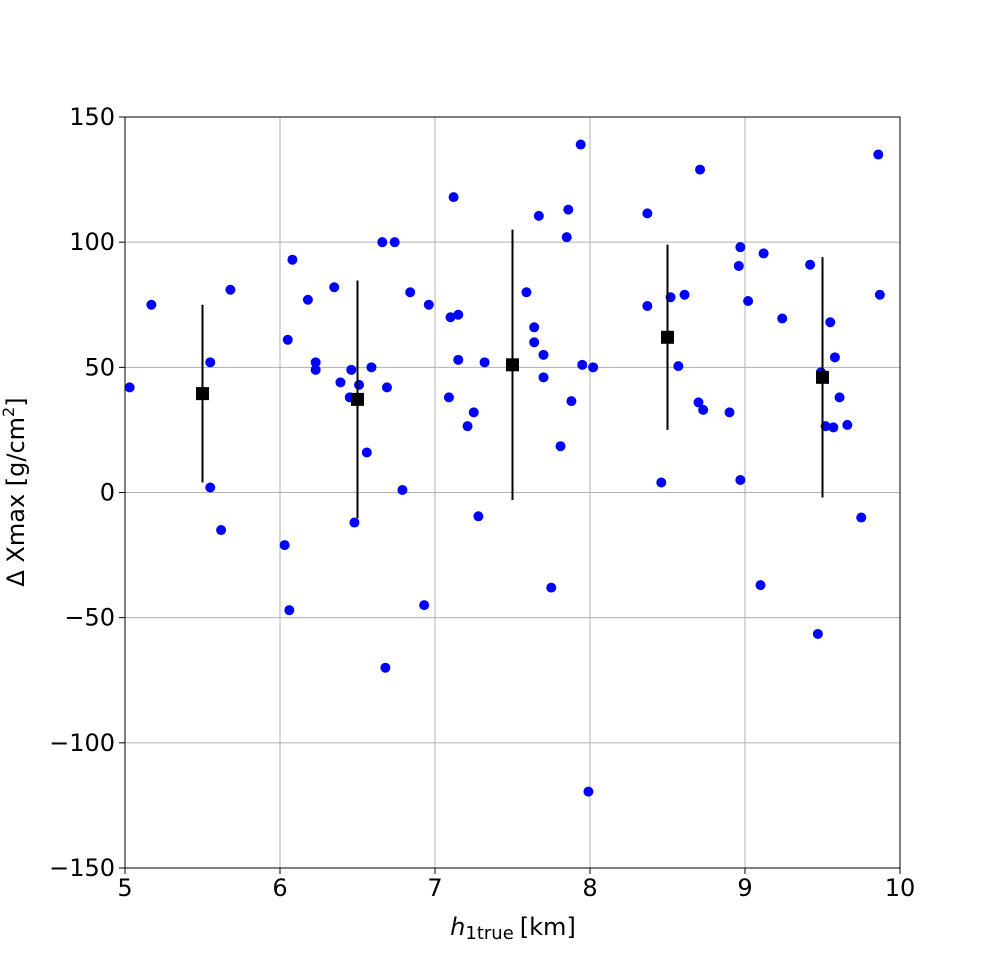 This screenshot has height=979, width=1000. Describe the element at coordinates (82, 868) in the screenshot. I see `y-tick-label: −150` at that location.